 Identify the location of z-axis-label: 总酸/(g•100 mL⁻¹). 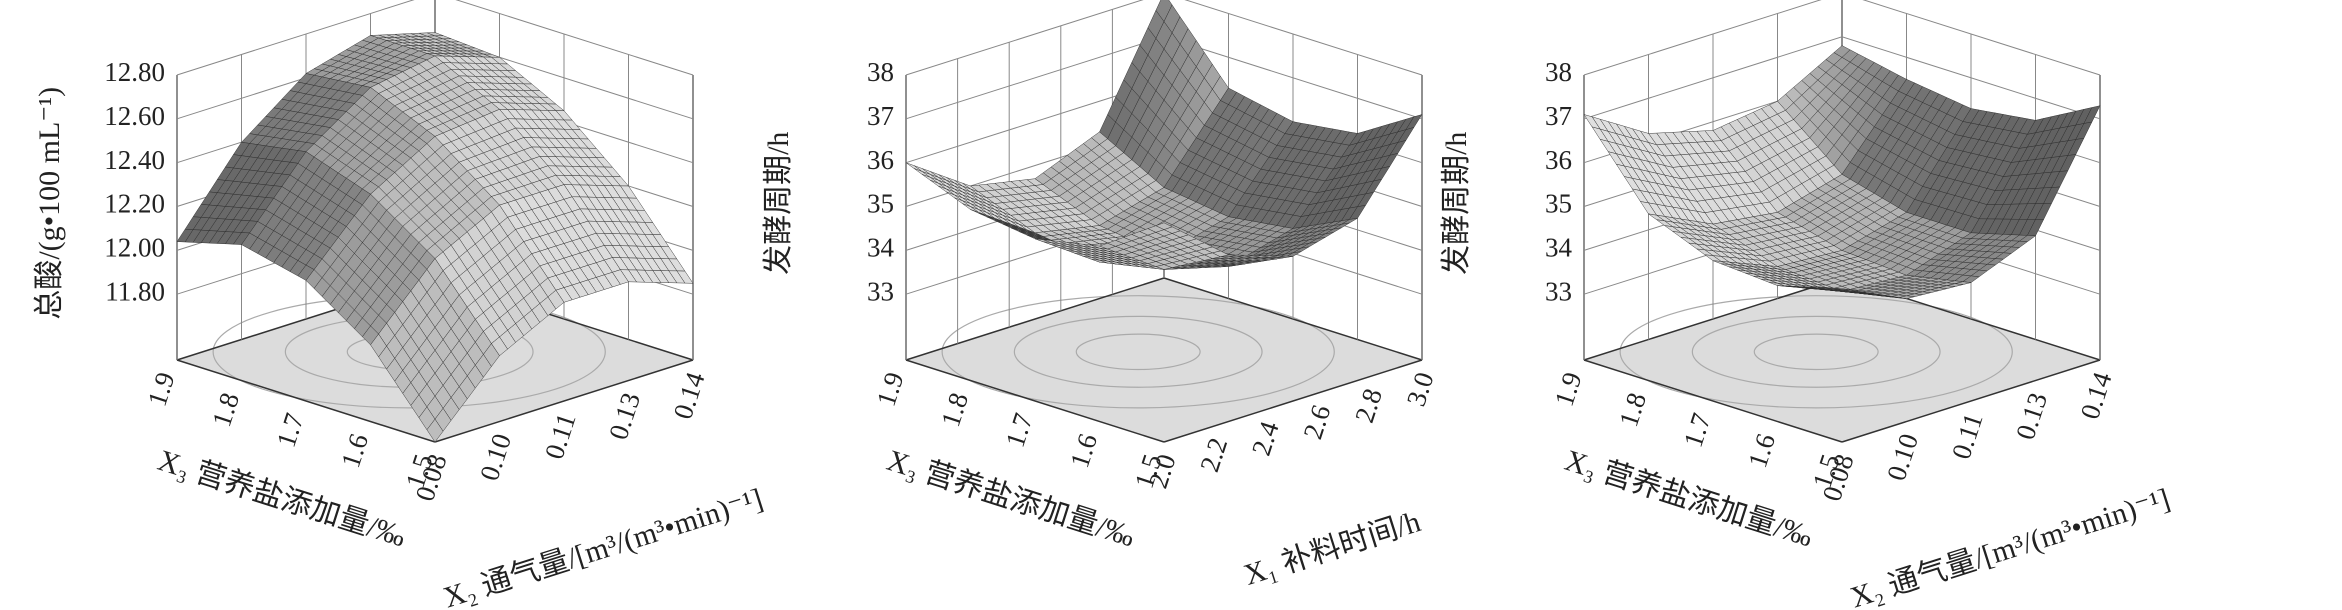
(49, 203).